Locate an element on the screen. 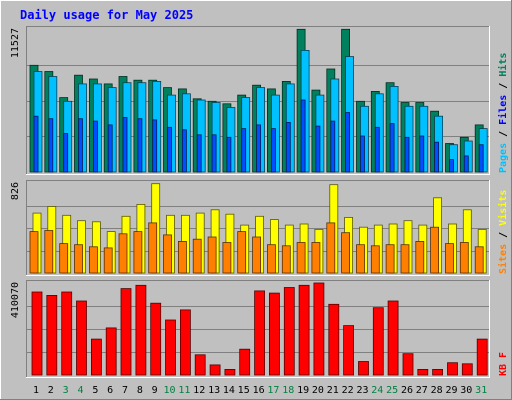 The width and height of the screenshot is (512, 400). x-tick-label: 25 is located at coordinates (392, 390).